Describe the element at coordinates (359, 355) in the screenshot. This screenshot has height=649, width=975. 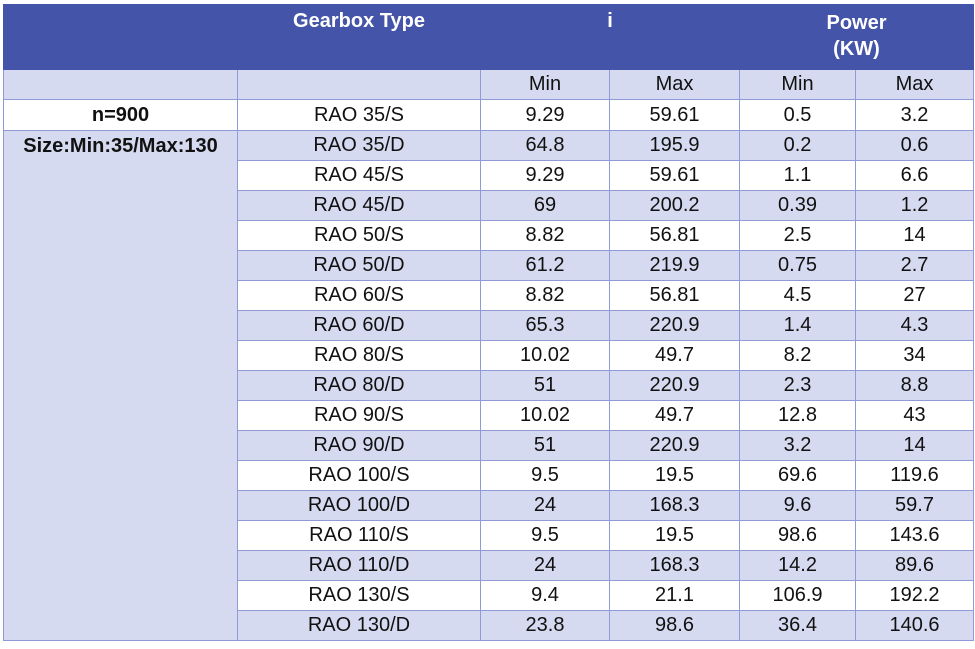
I see `gearbox-type-cell: RAO 80/S` at that location.